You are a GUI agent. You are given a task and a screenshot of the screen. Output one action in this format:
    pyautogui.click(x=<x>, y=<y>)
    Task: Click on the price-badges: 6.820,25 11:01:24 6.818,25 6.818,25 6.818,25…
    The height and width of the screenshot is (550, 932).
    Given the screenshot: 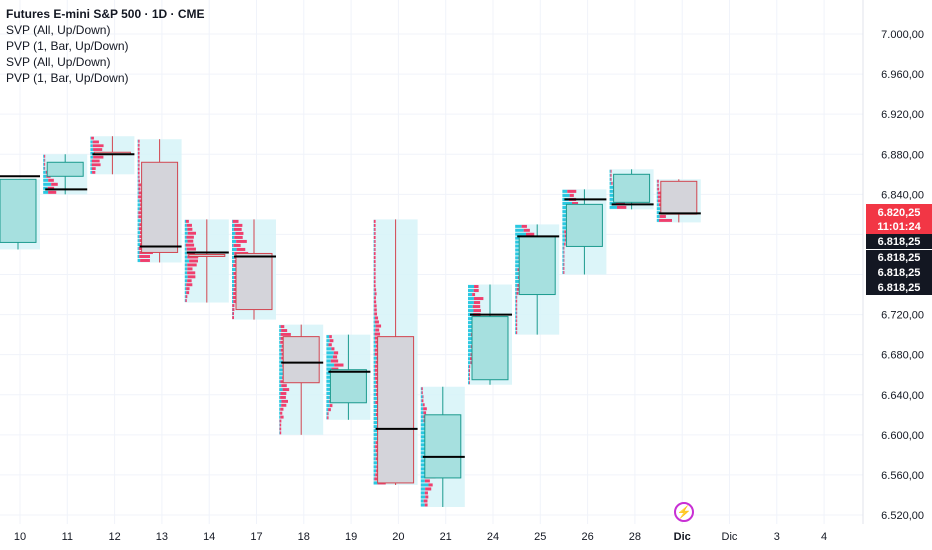 What is the action you would take?
    pyautogui.click(x=899, y=249)
    